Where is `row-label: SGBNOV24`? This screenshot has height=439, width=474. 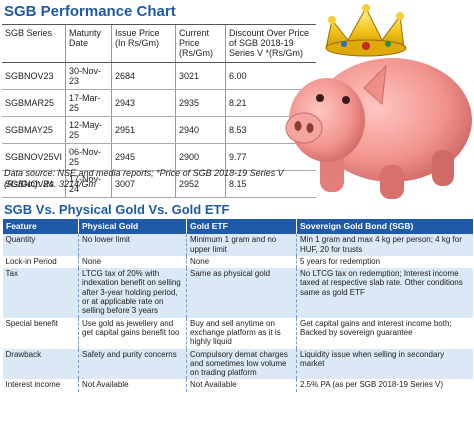
row-label: SGBNOV24 is located at coordinates (34, 184).